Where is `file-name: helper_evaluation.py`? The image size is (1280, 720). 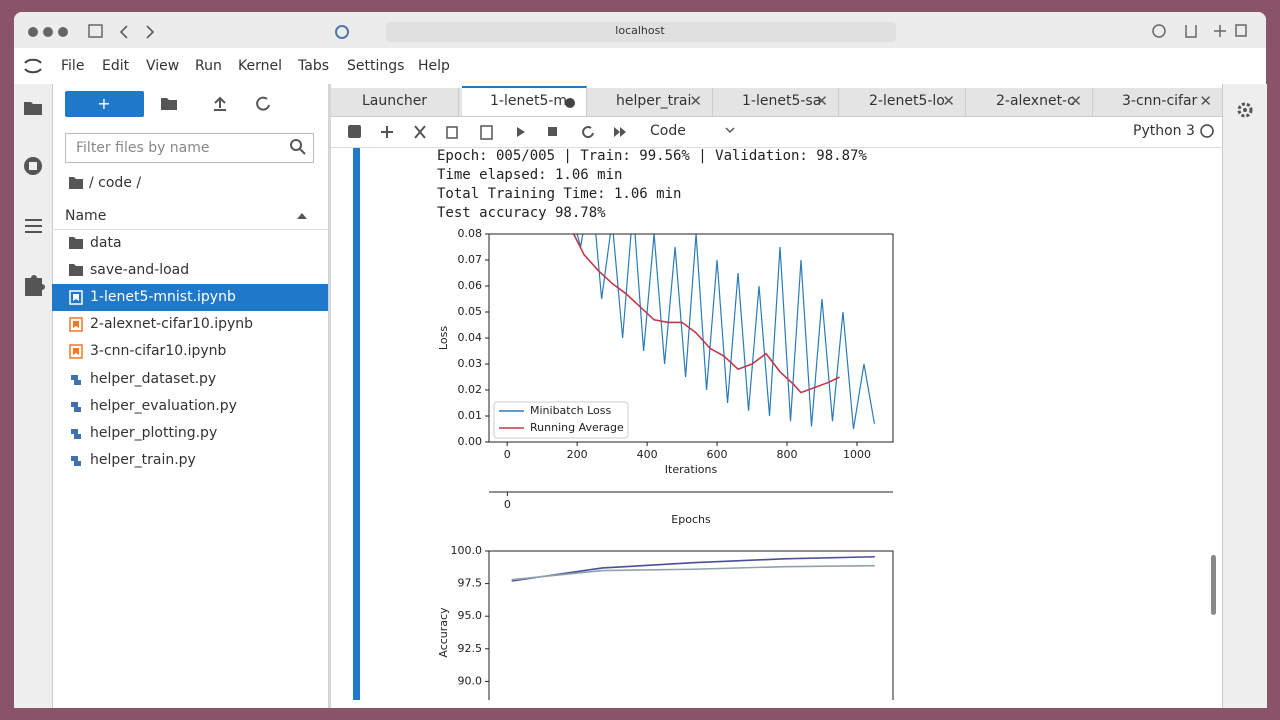 file-name: helper_evaluation.py is located at coordinates (163, 406).